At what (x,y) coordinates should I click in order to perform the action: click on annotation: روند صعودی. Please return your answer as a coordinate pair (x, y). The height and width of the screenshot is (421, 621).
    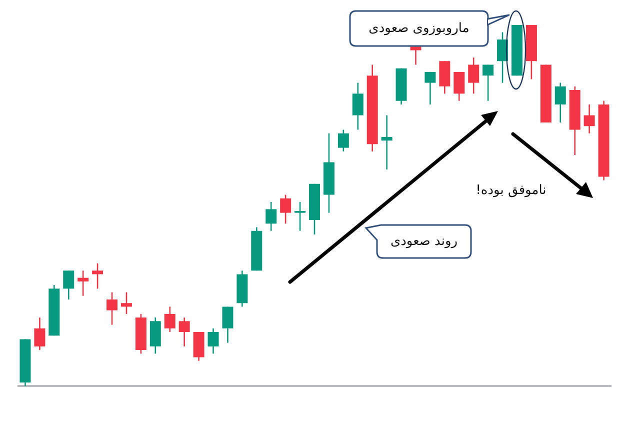
    Looking at the image, I should click on (424, 242).